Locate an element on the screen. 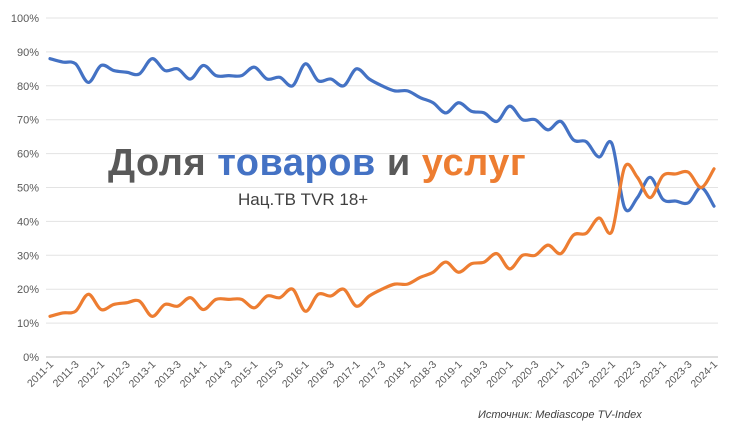 Image resolution: width=732 pixels, height=429 pixels. y-tick-label: 20% is located at coordinates (28, 290).